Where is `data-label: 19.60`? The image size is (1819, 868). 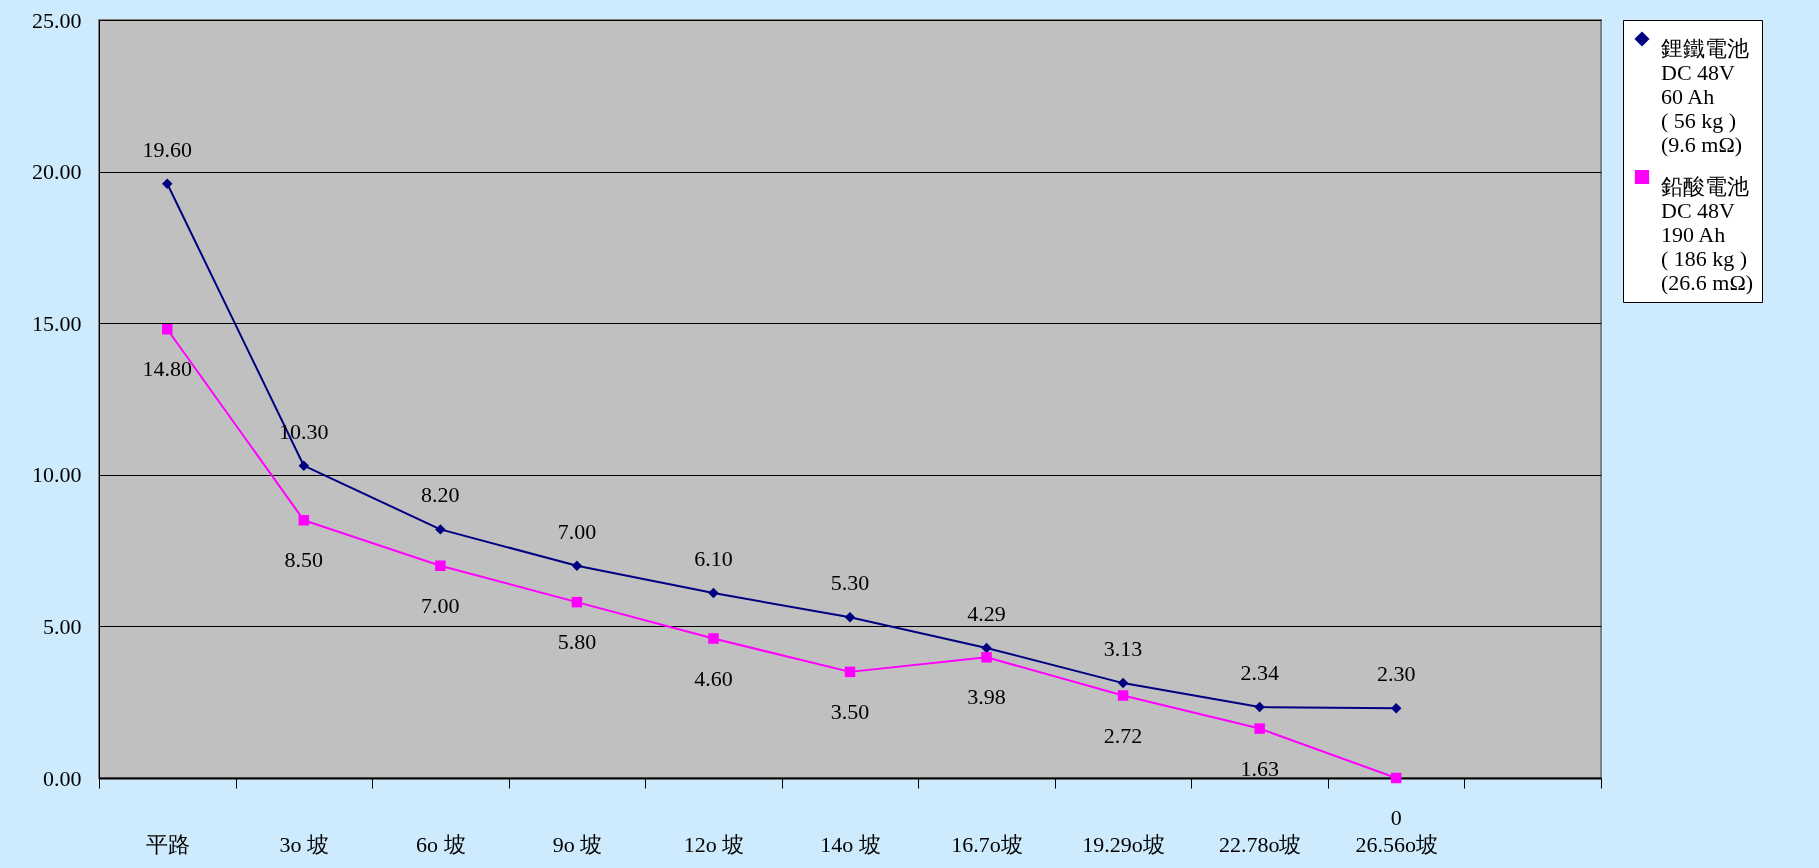 data-label: 19.60 is located at coordinates (167, 149).